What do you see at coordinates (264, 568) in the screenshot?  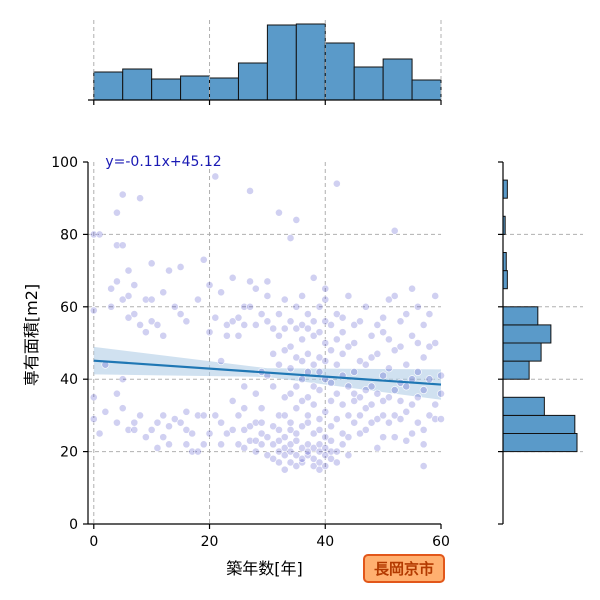 I see `x-axis-title: 築年数[年]` at bounding box center [264, 568].